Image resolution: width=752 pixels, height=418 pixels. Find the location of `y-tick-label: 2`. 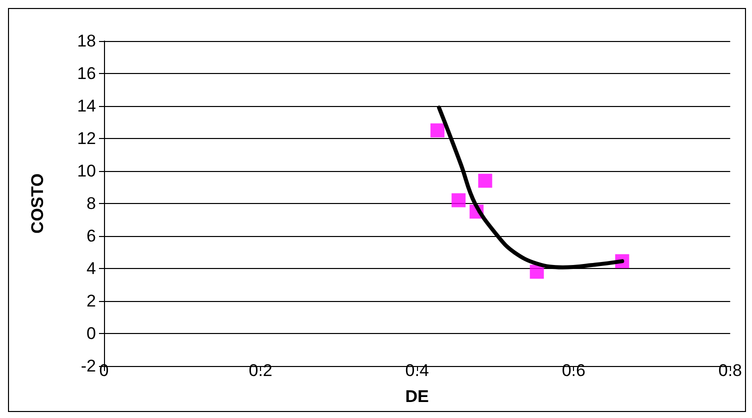

y-tick-label: 2 is located at coordinates (91, 301).